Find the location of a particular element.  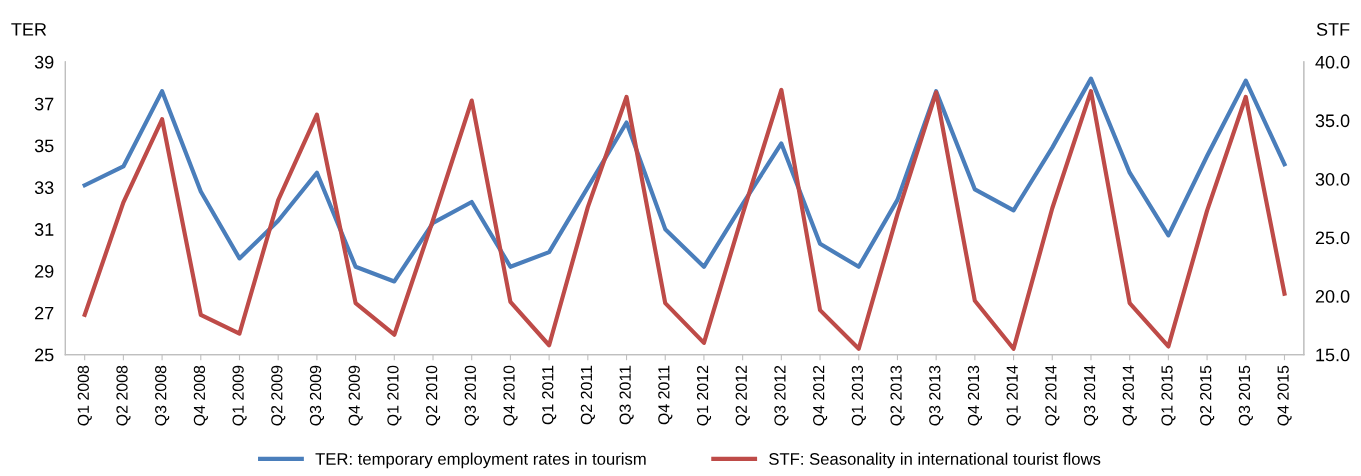

x-tick-label: Q4 2013 is located at coordinates (975, 395).